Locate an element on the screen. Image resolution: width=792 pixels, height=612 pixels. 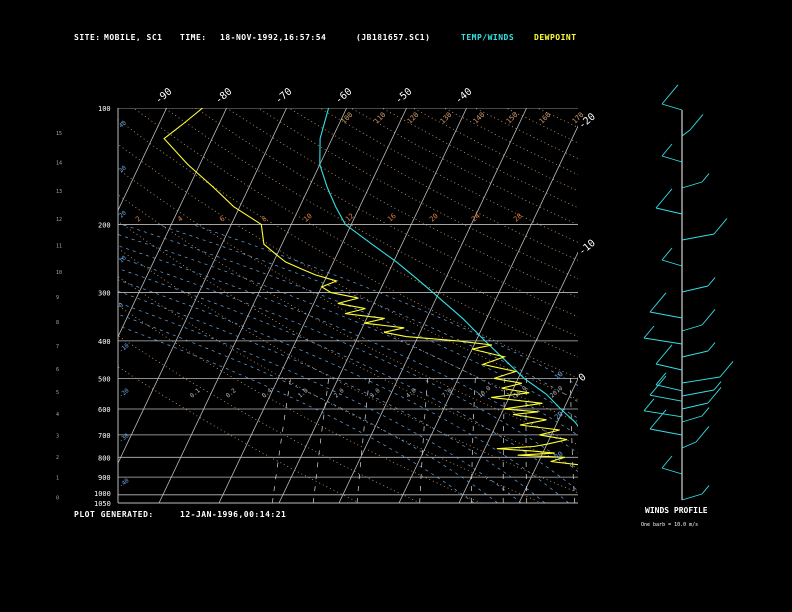
top-temp-label: -90 is located at coordinates (163, 96).